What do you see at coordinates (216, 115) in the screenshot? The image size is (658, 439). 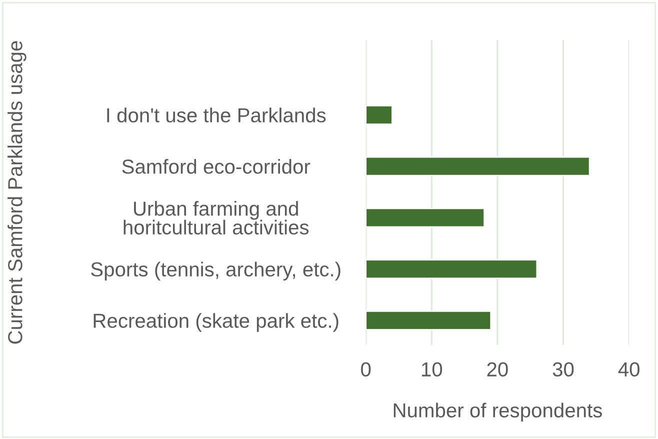 I see `y-tick-label: I don't use the Parklands` at bounding box center [216, 115].